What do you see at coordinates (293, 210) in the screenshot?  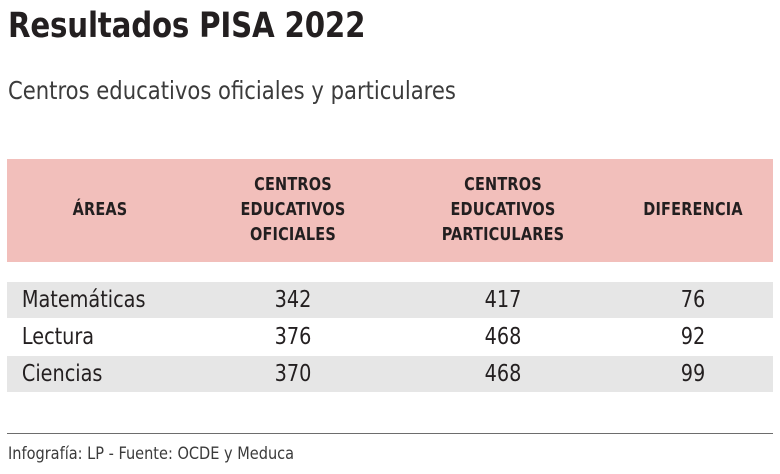 I see `column-header-centros-oficiales: CENTROS EDUCATIVOS OFICIALES` at bounding box center [293, 210].